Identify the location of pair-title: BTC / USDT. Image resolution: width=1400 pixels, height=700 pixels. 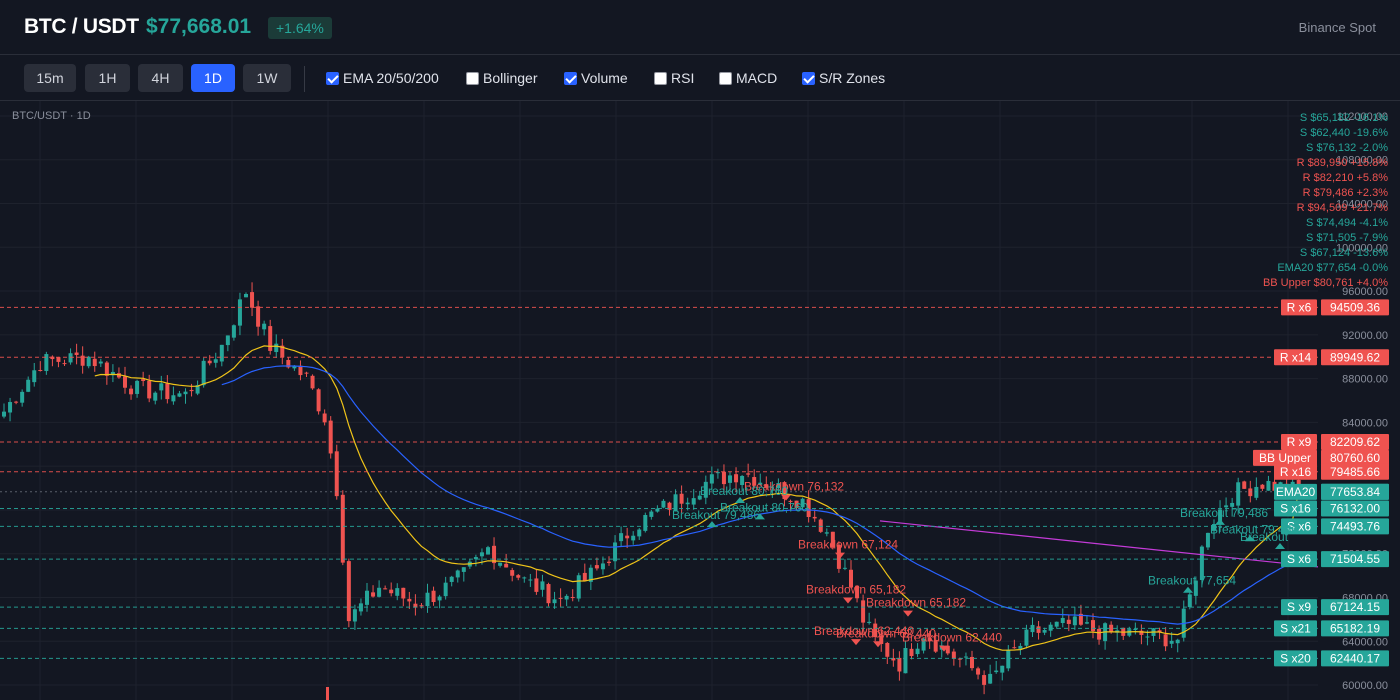
(81, 26).